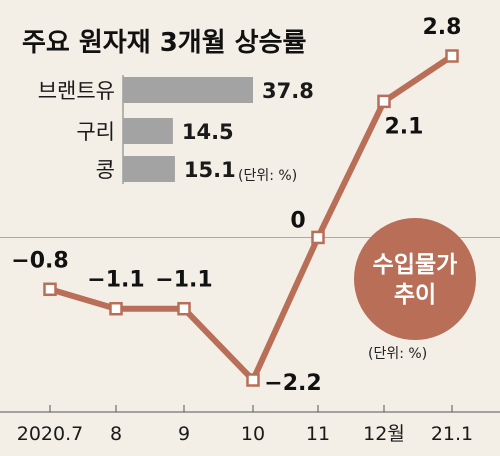 The image size is (500, 456). What do you see at coordinates (397, 354) in the screenshot?
I see `line-unit-note: (단위: %)` at bounding box center [397, 354].